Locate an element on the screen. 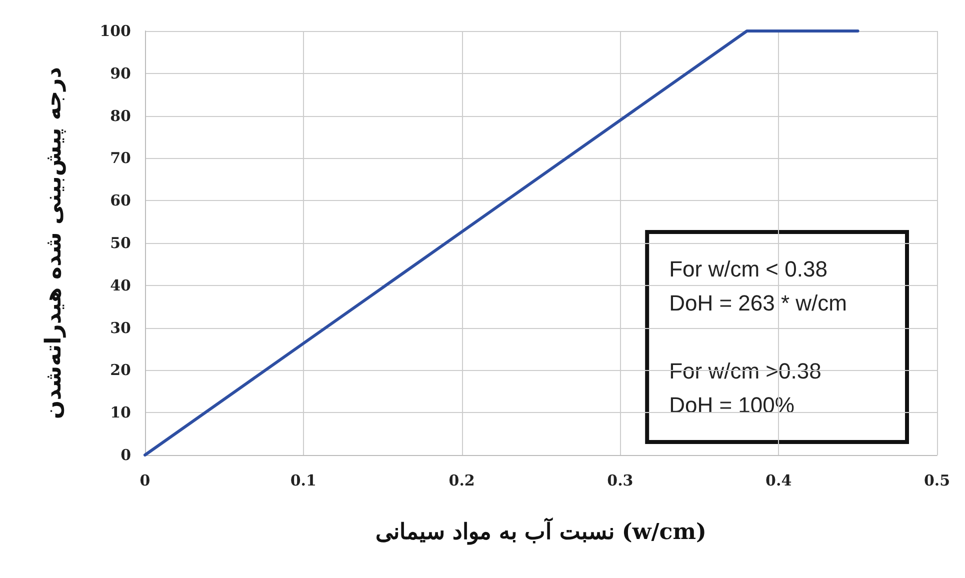  y-tick-label: 10 is located at coordinates (120, 413).